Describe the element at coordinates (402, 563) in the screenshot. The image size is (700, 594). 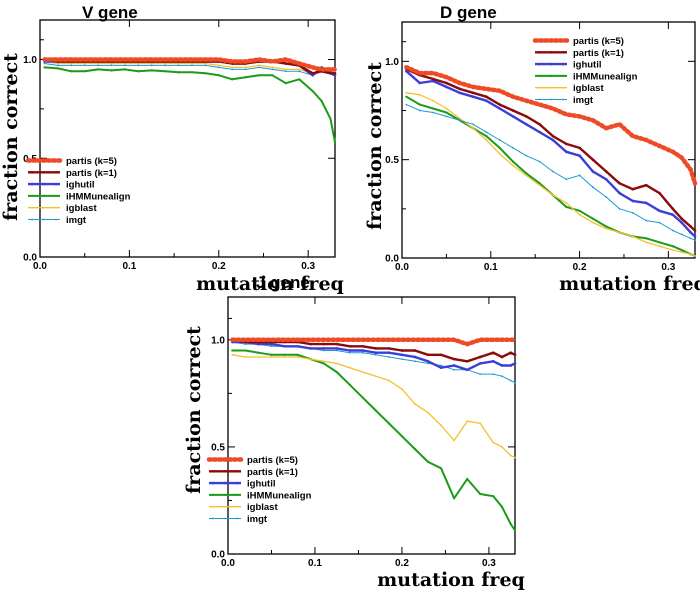
I see `x-tick-label: 0.2` at that location.